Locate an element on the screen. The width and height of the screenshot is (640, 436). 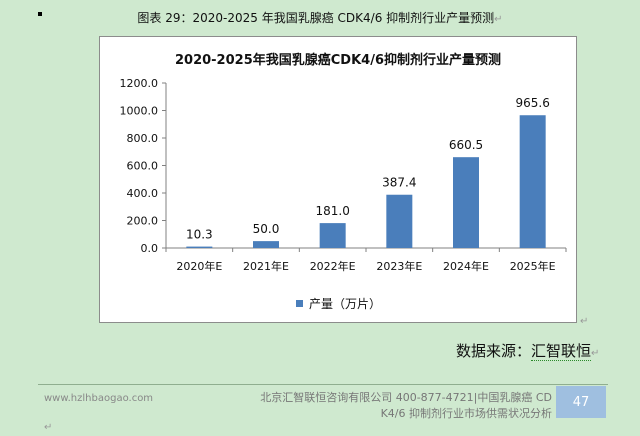
y-tick-label: 400.0 is located at coordinates (143, 193).